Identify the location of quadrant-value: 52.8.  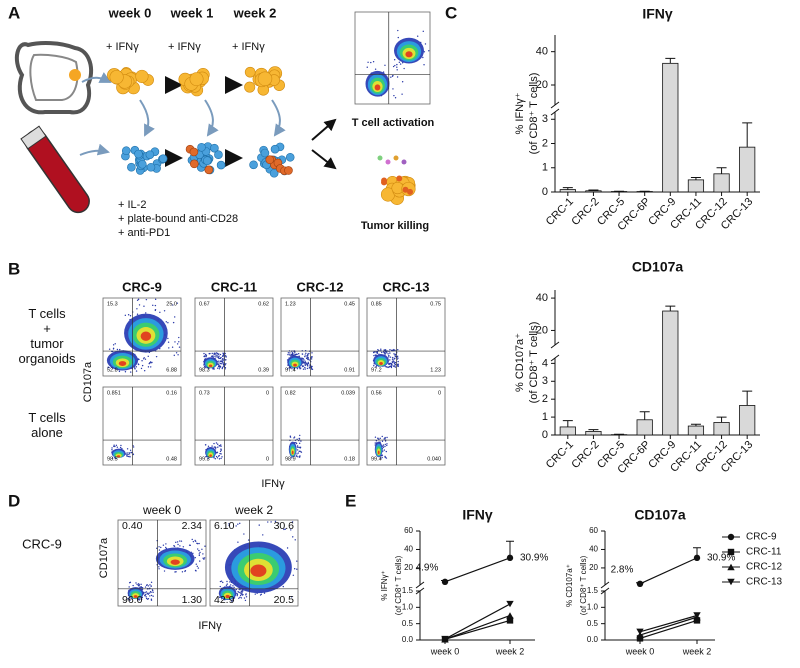
(112, 370).